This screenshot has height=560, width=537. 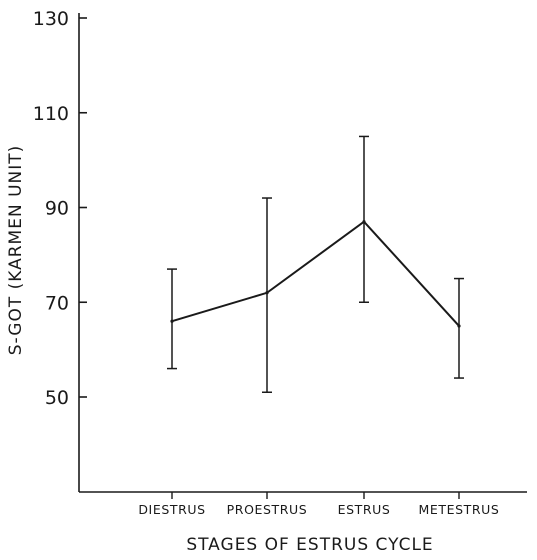 What do you see at coordinates (16, 250) in the screenshot?
I see `y-axis-title: S-GOT (KARMEN UNIT)` at bounding box center [16, 250].